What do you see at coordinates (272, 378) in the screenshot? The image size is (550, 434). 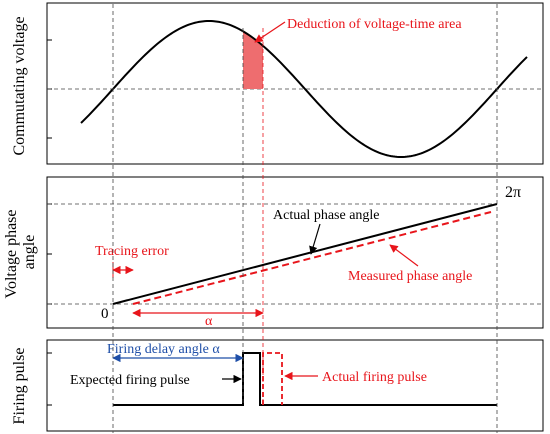 I see `actual-firing-pulse` at bounding box center [272, 378].